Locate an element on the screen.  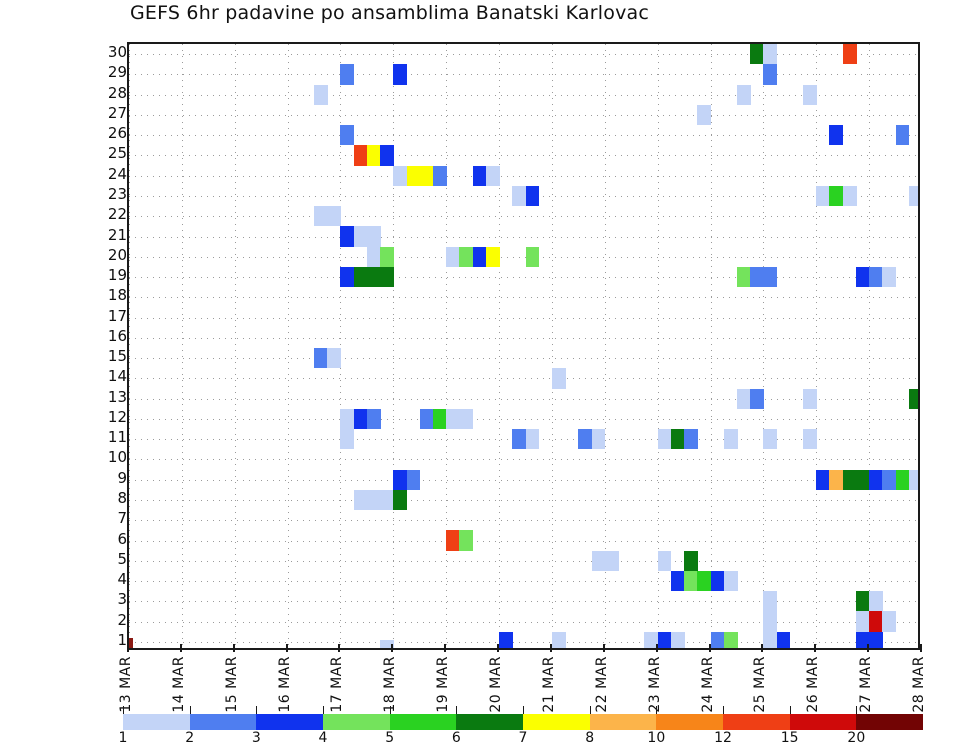
colorbar-tick-label: 20 is located at coordinates (856, 736).